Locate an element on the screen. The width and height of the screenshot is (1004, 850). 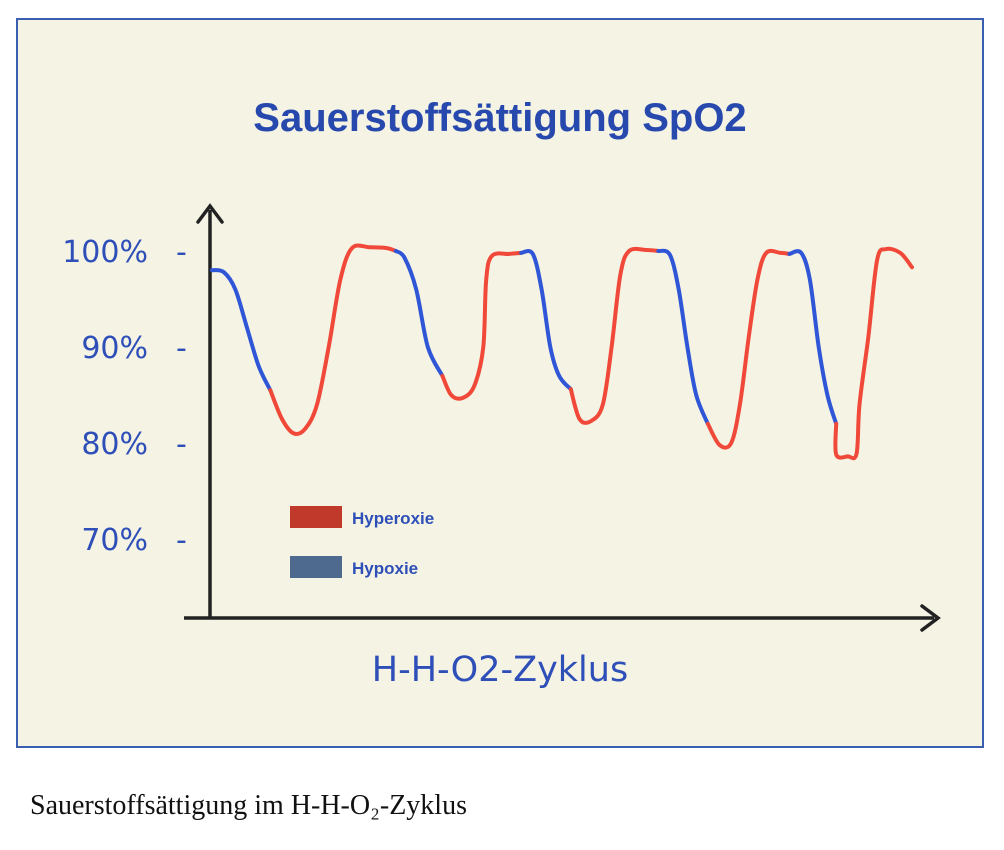
y-ticks: 100% -90% -80% -70% - is located at coordinates (124, 396).